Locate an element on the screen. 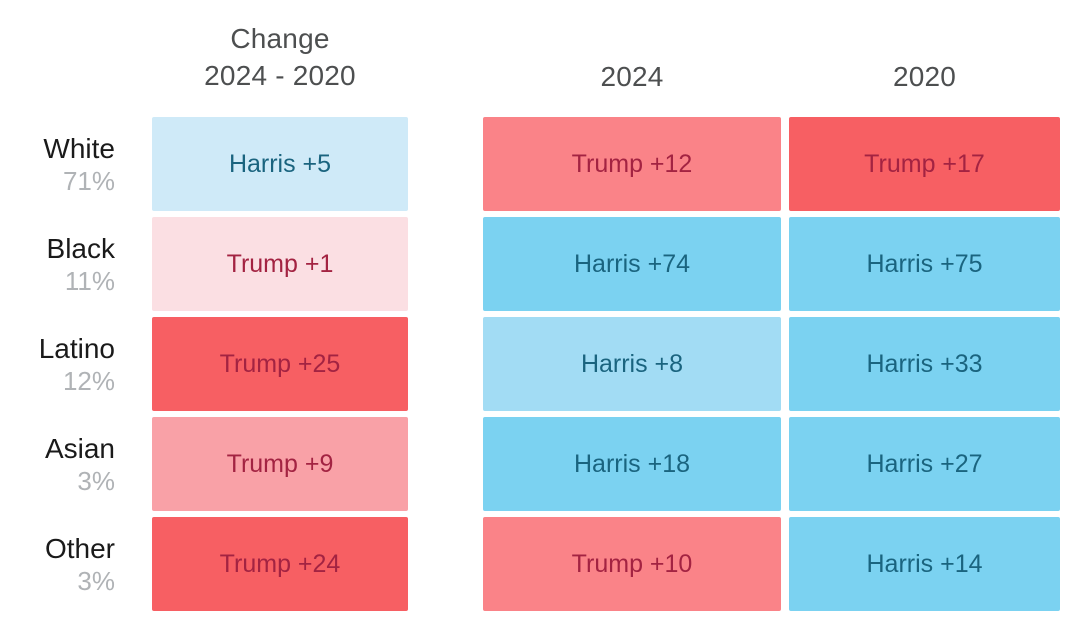  margin-text: Harris +74 is located at coordinates (631, 263).